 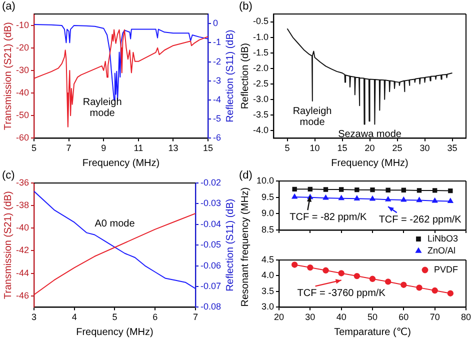 What do you see at coordinates (442, 238) in the screenshot?
I see `legend-label: LiNbO3` at bounding box center [442, 238].